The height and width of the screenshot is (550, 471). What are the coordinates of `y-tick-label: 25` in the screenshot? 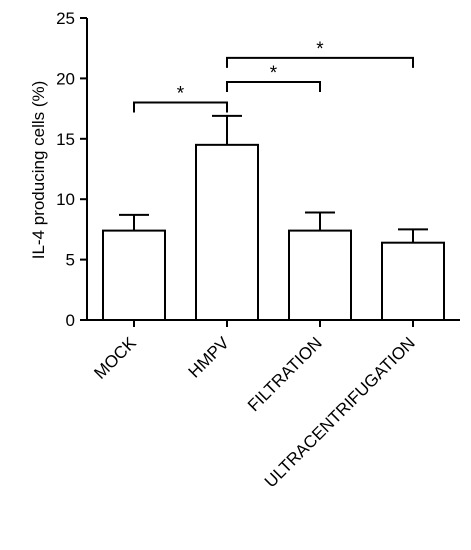 It's located at (65, 18).